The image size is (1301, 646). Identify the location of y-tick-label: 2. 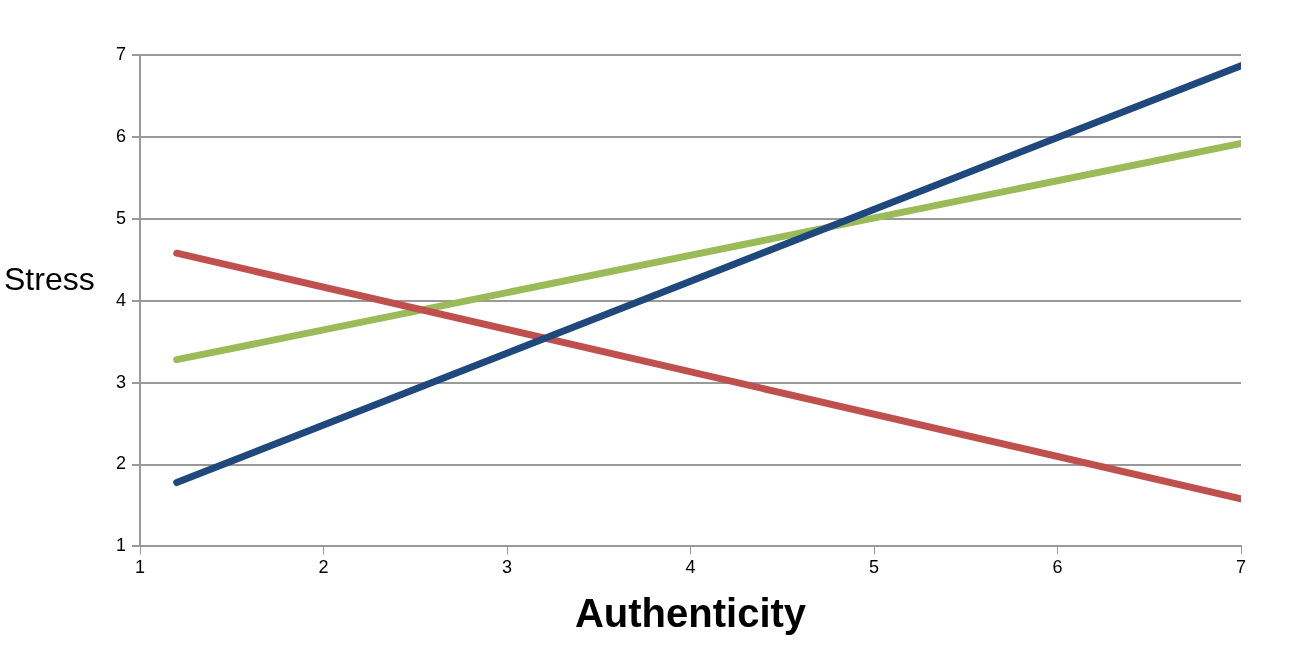
(121, 463).